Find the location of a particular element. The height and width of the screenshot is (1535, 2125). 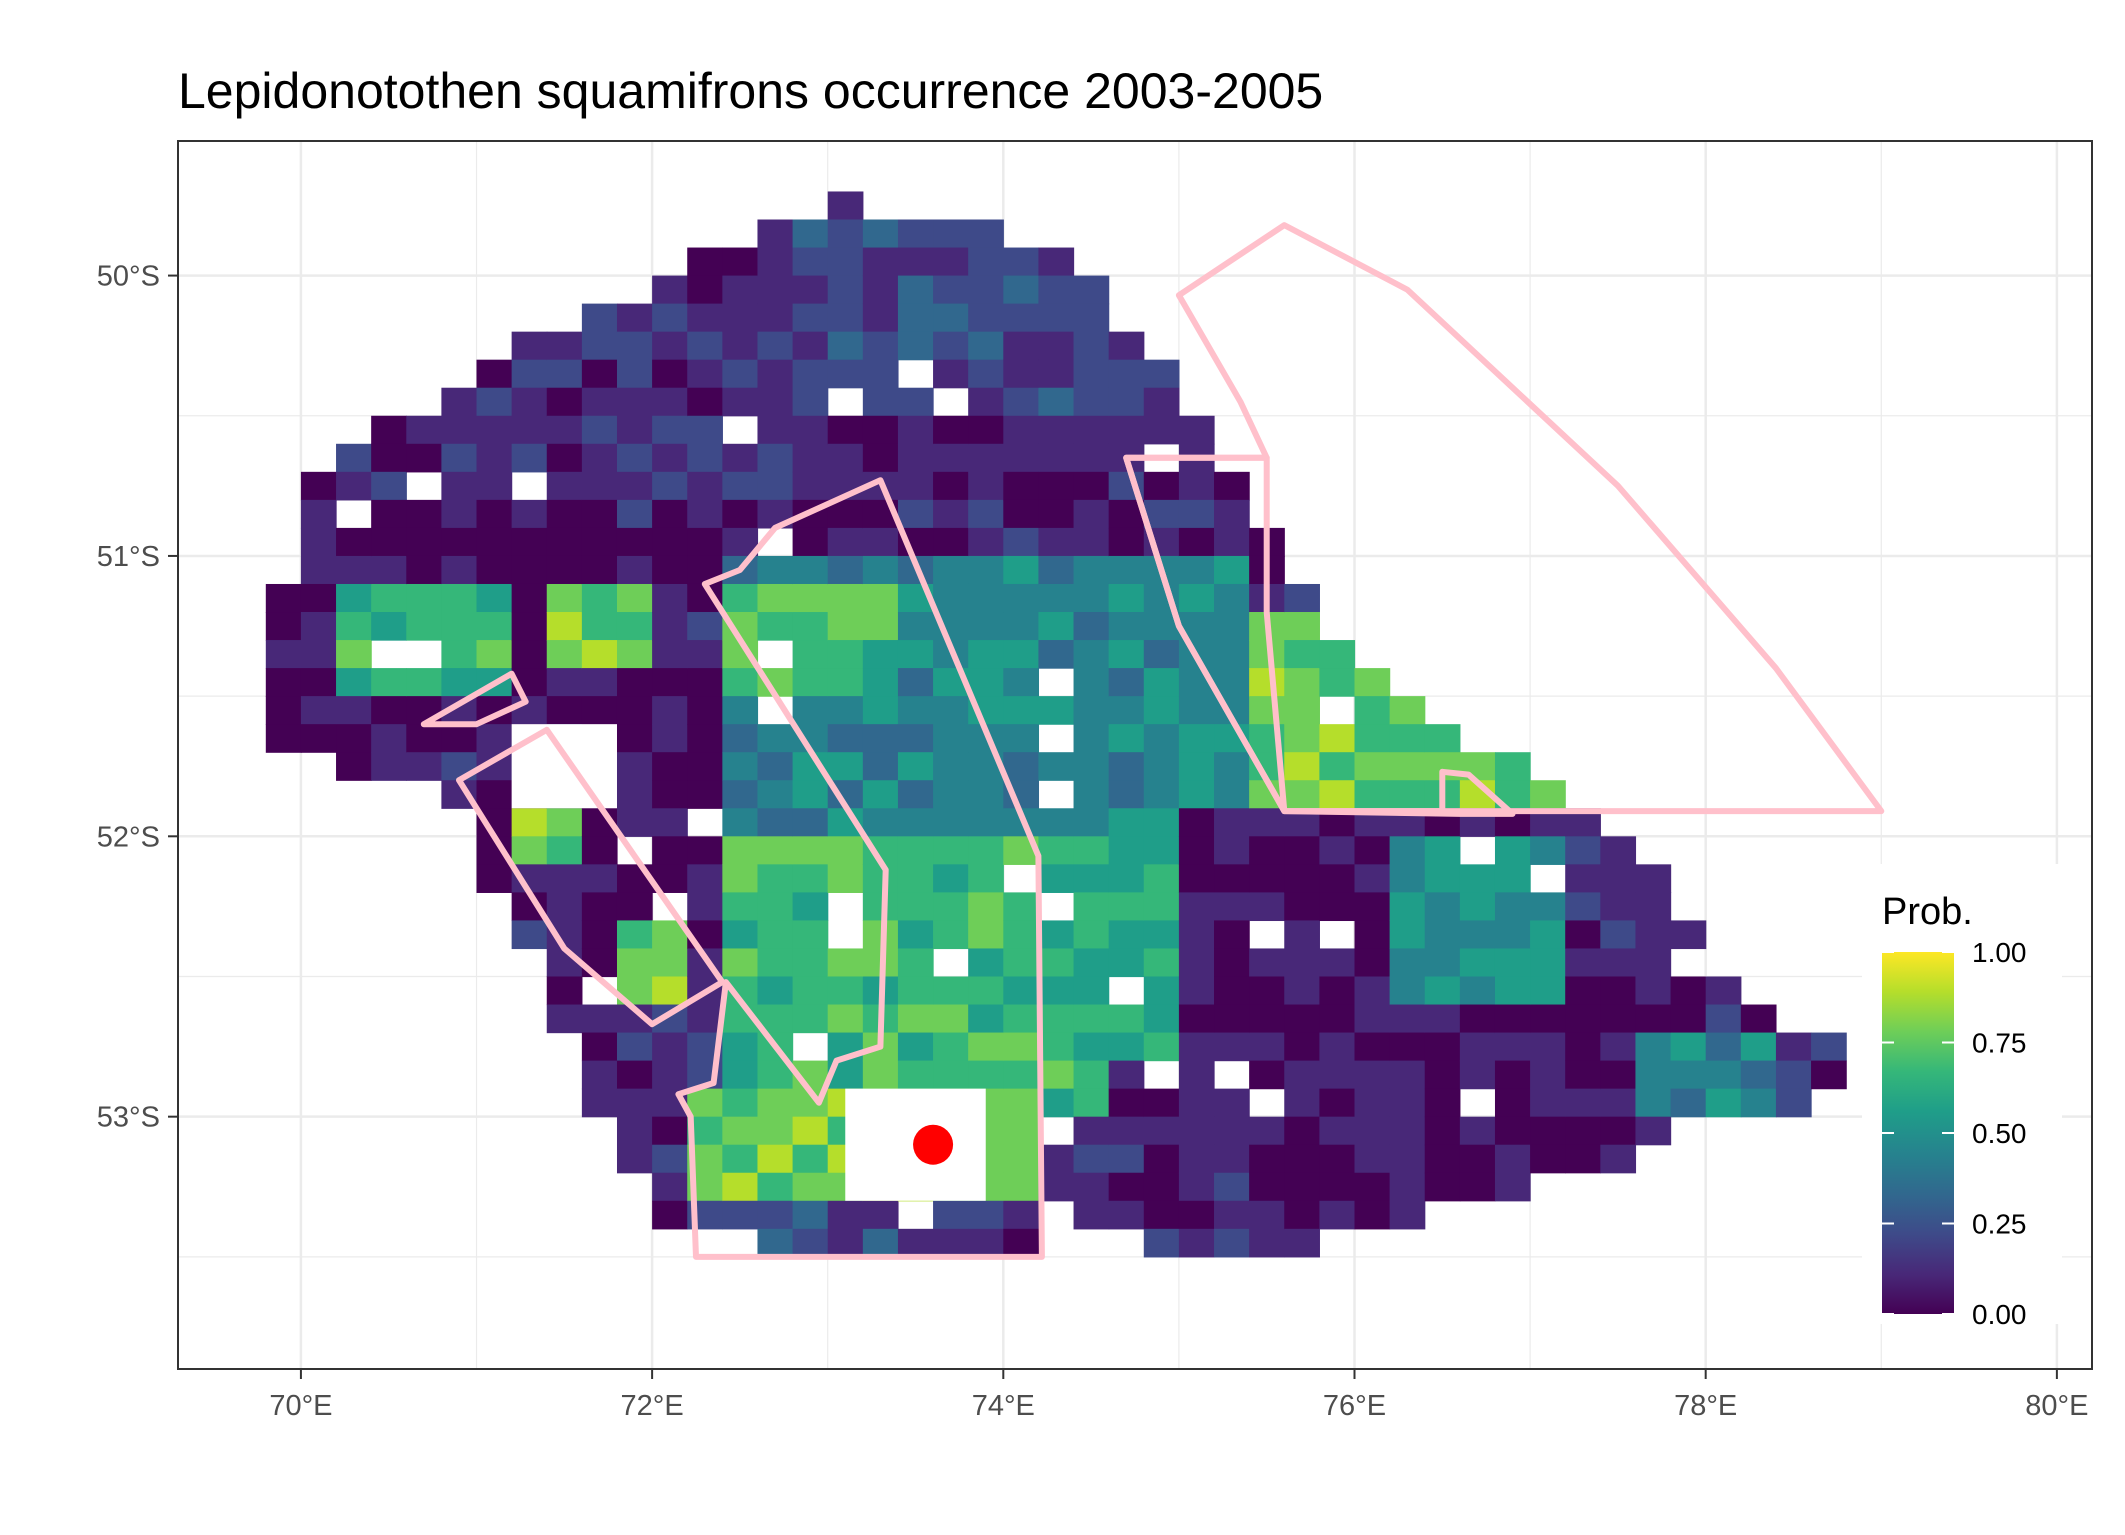

x-tick-label: 72°E is located at coordinates (652, 1406).